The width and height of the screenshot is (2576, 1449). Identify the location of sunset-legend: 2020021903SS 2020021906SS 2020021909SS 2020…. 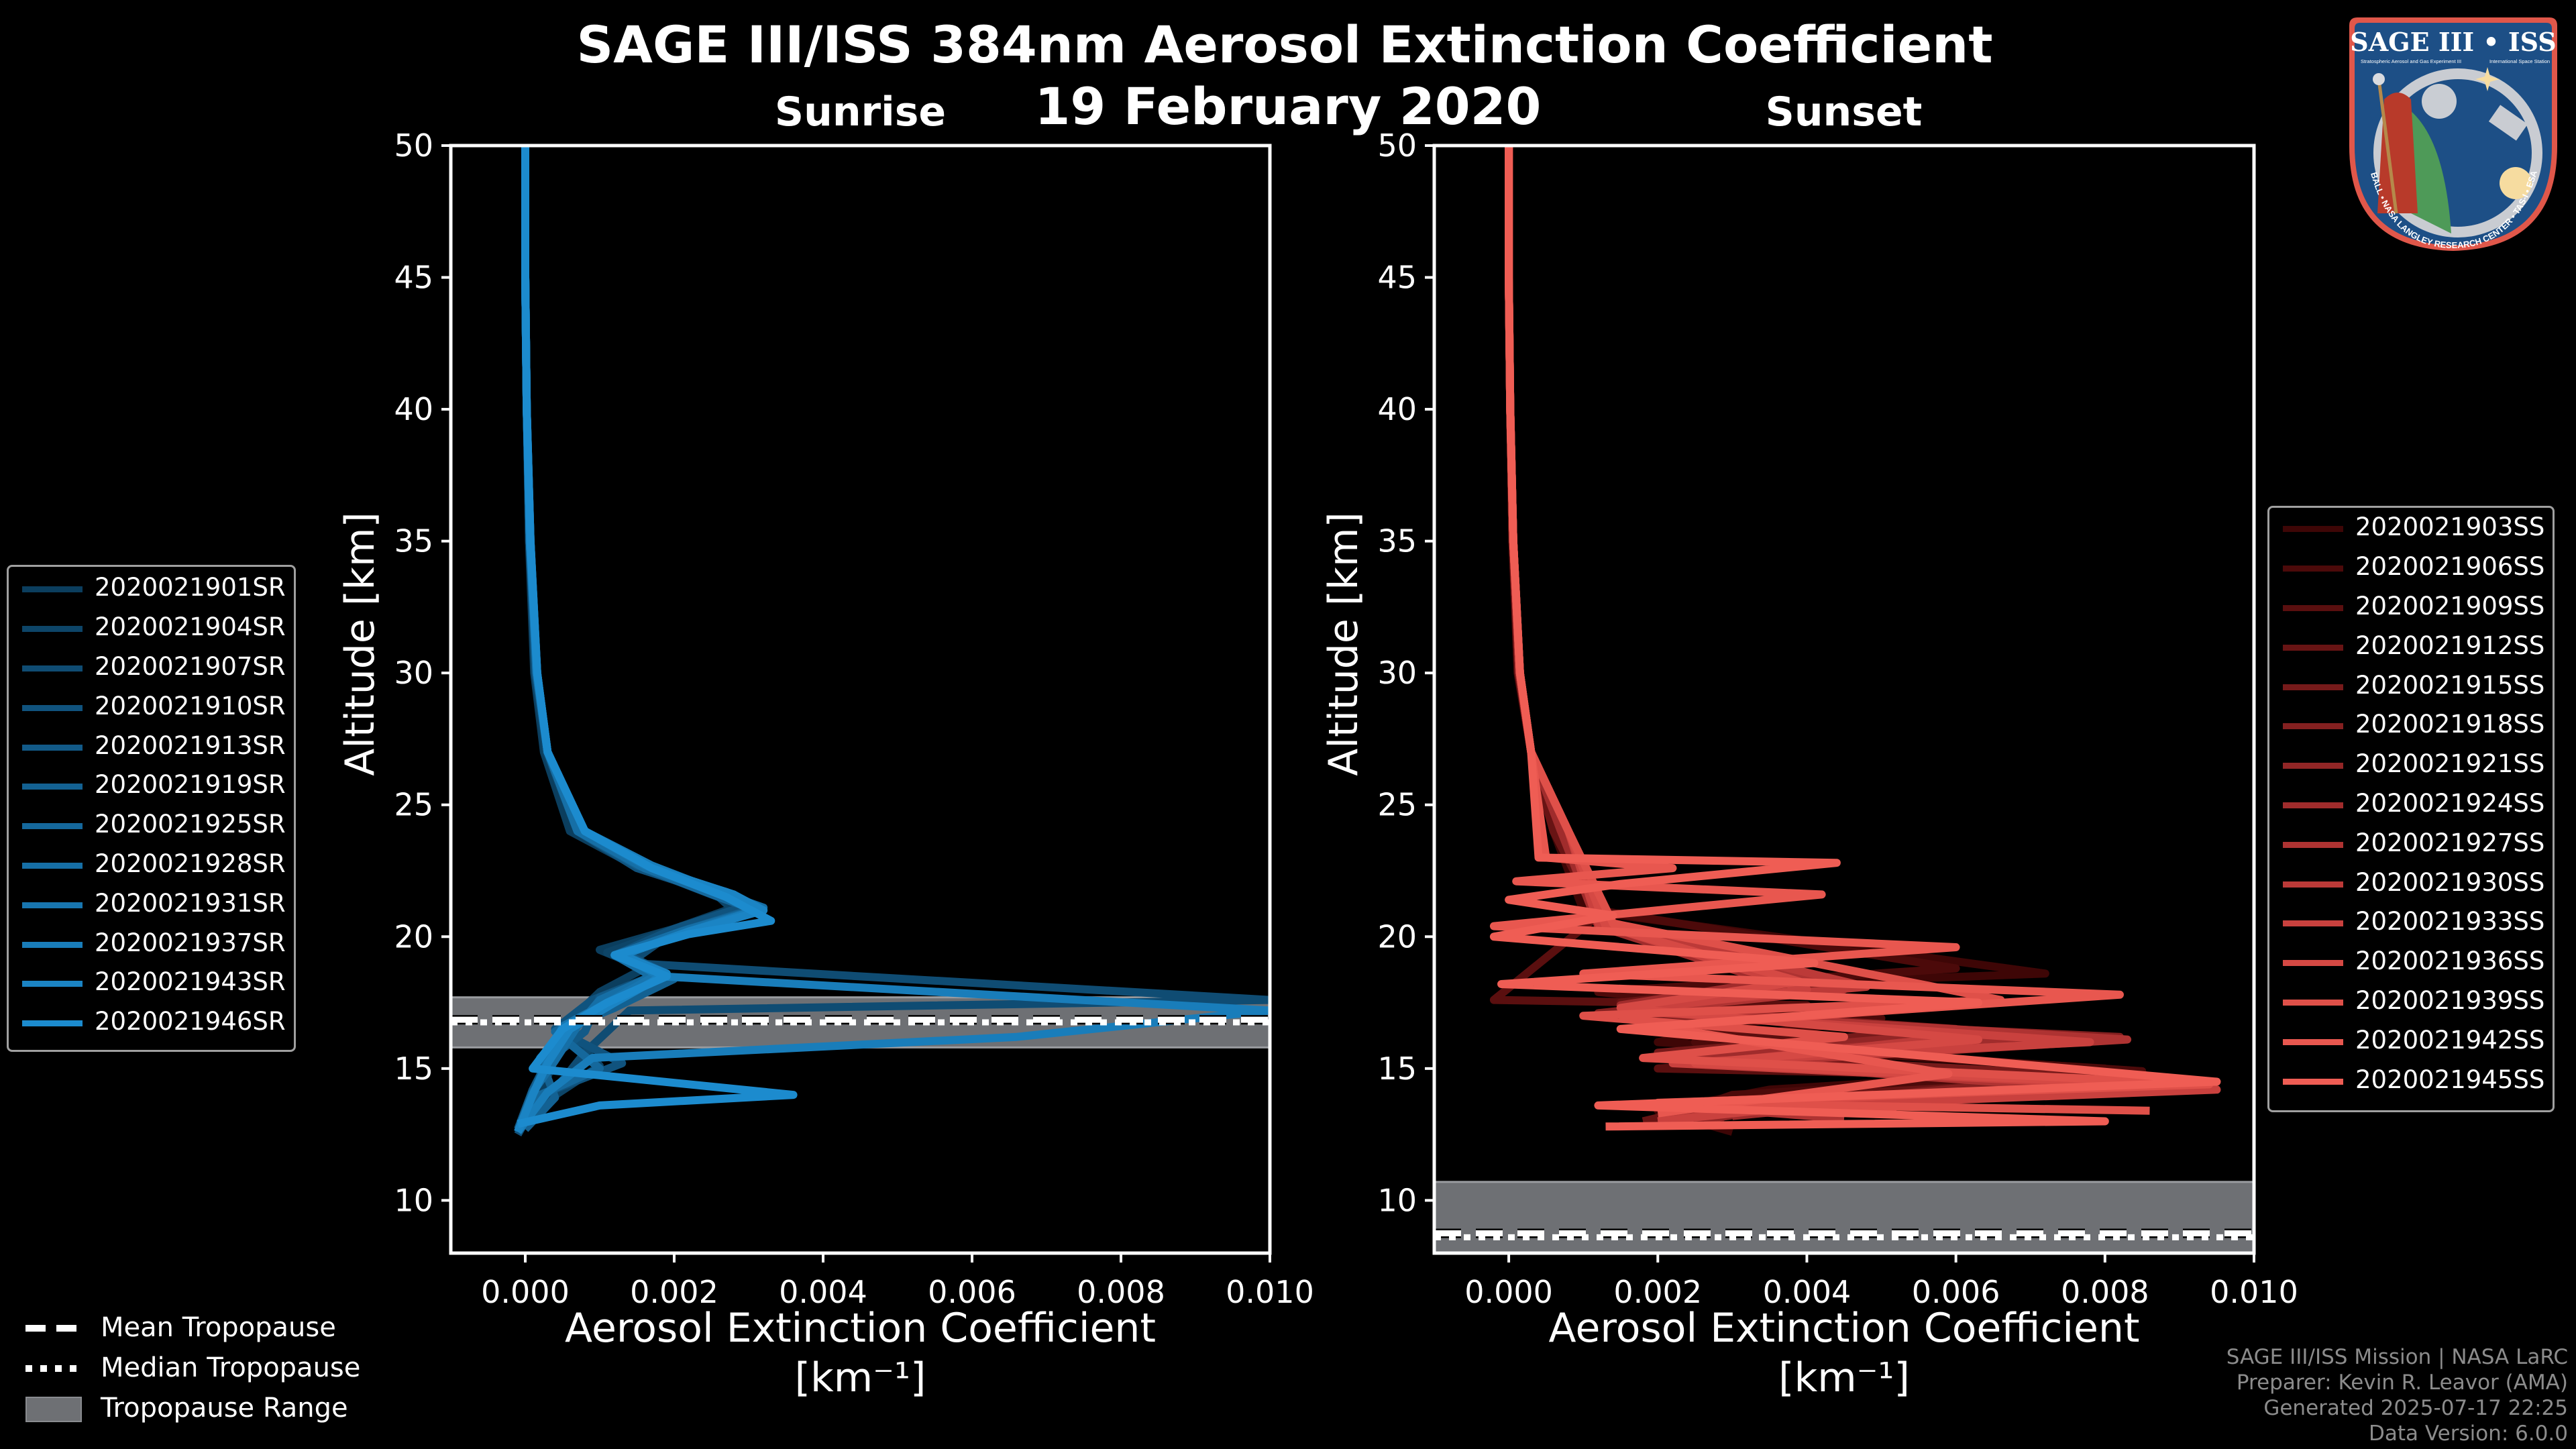
(2411, 809).